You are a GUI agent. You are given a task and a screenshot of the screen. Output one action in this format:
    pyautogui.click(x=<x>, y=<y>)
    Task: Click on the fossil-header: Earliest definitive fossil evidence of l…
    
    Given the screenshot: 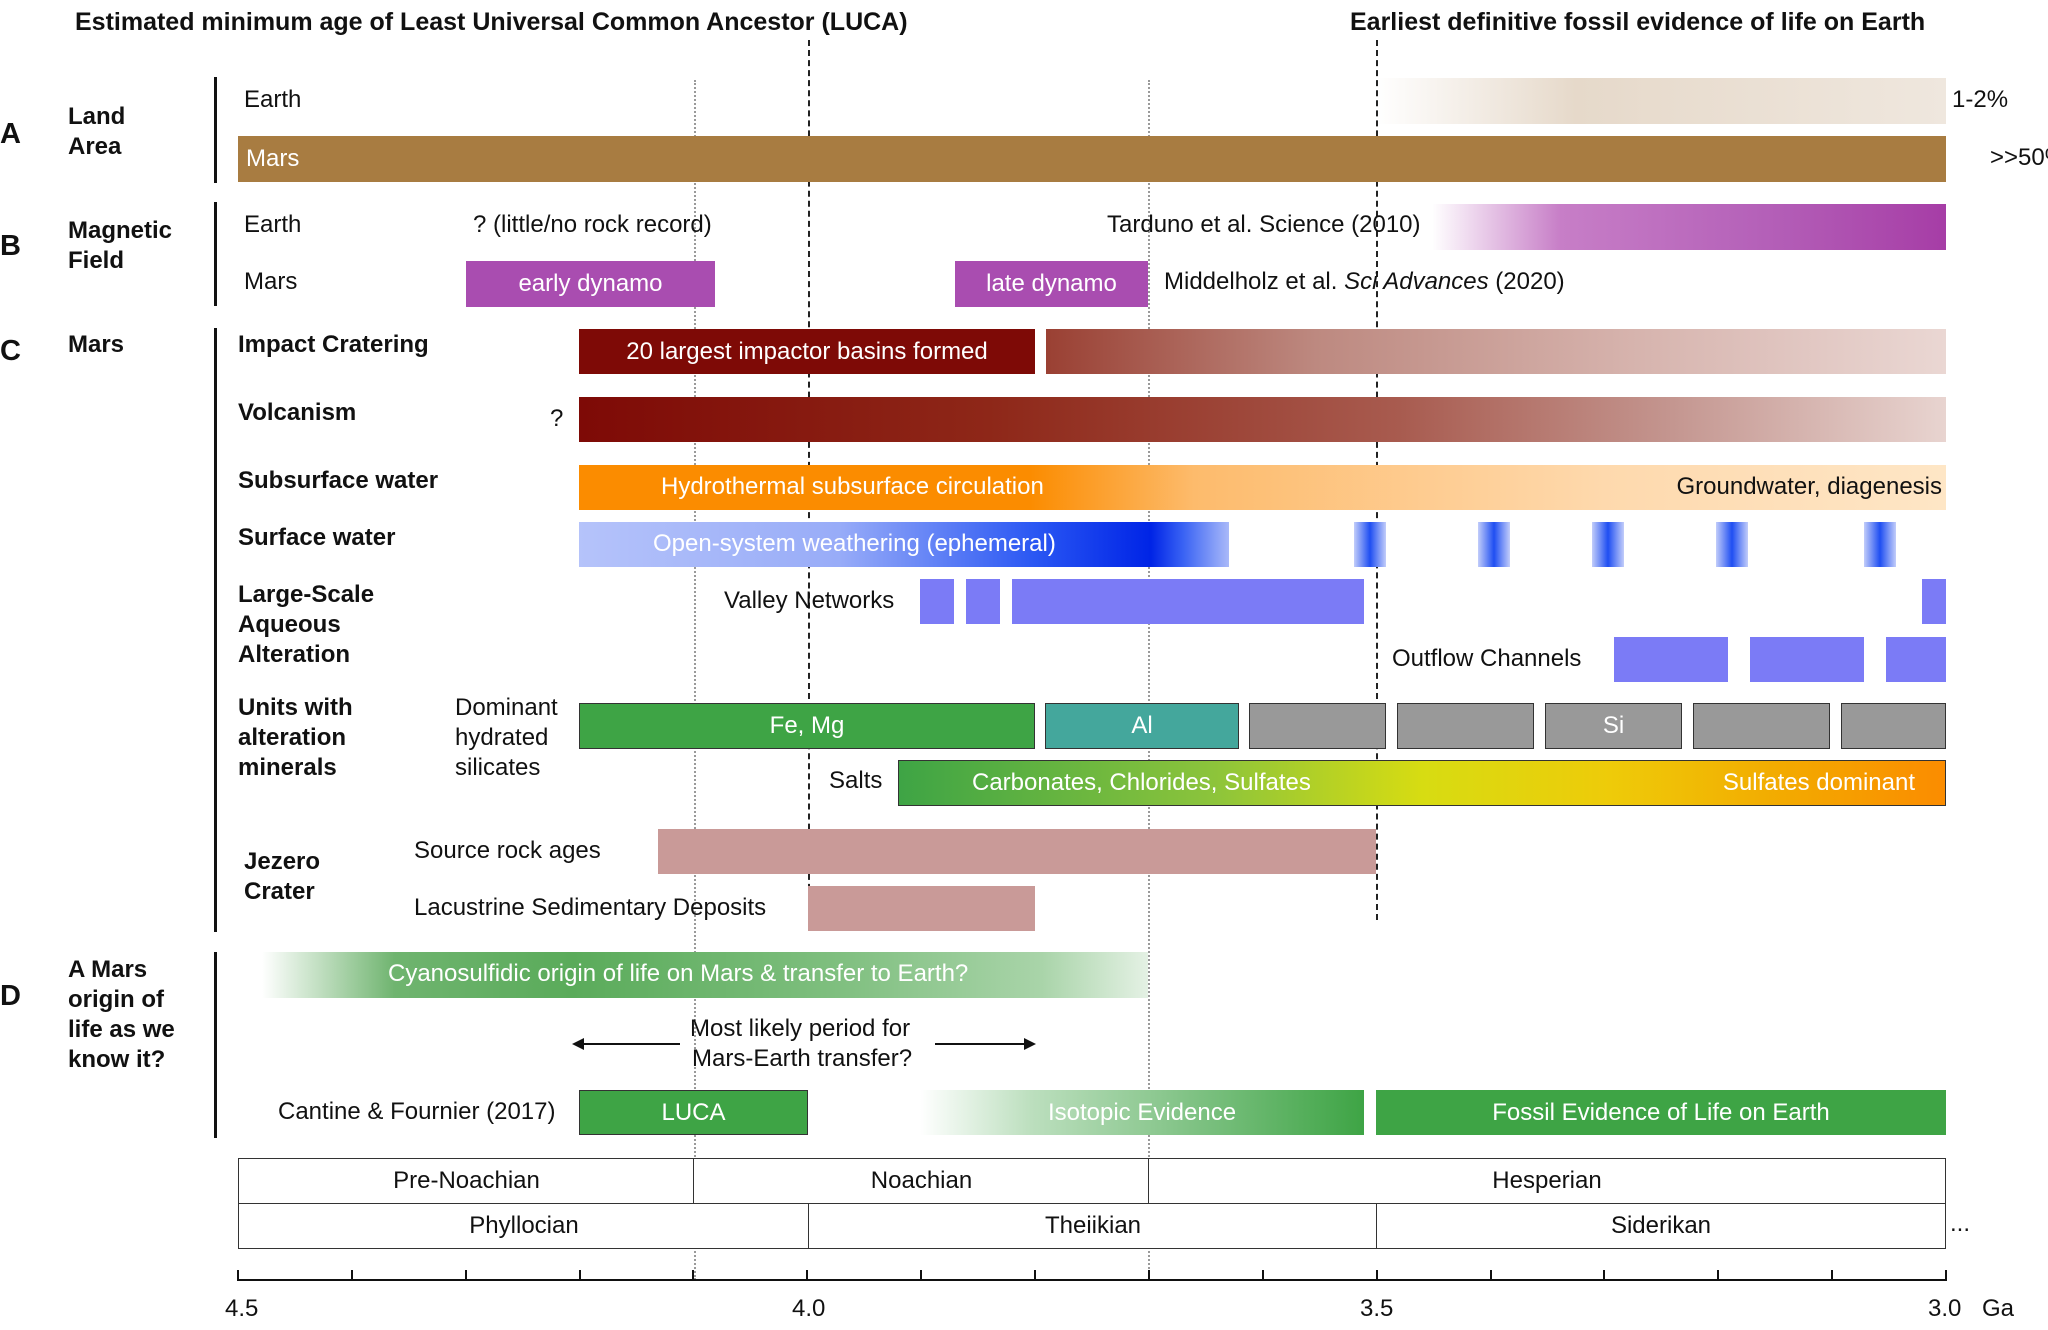 What is the action you would take?
    pyautogui.click(x=1638, y=22)
    